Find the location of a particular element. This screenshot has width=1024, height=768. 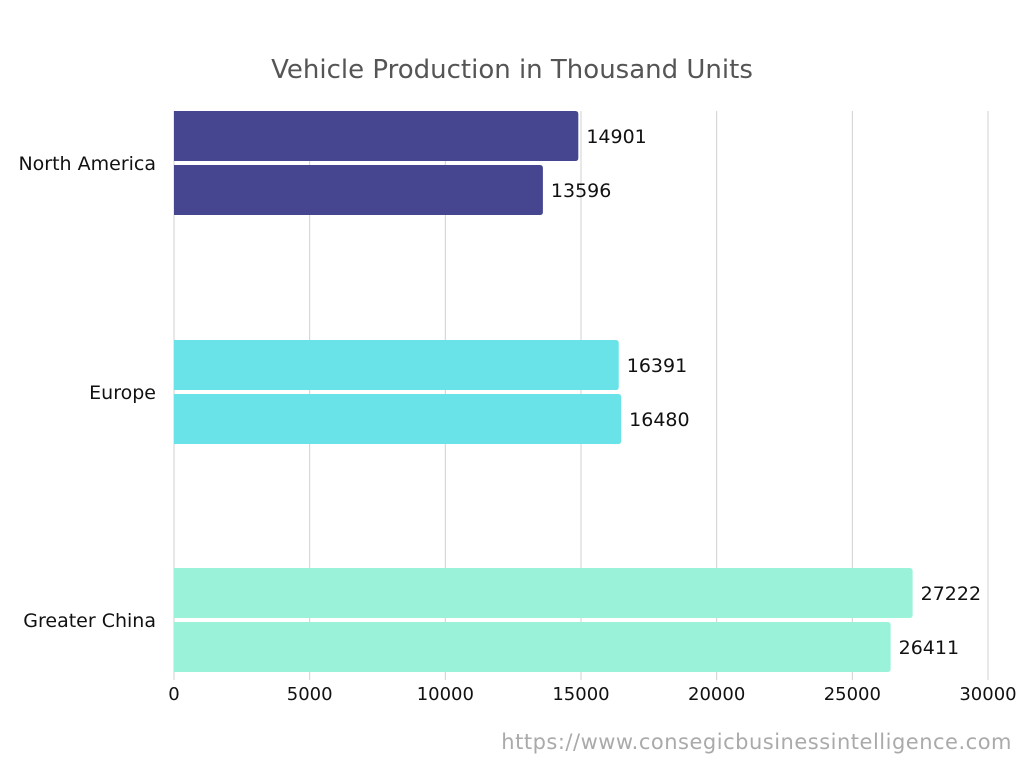

data-label: 26411 is located at coordinates (929, 648).